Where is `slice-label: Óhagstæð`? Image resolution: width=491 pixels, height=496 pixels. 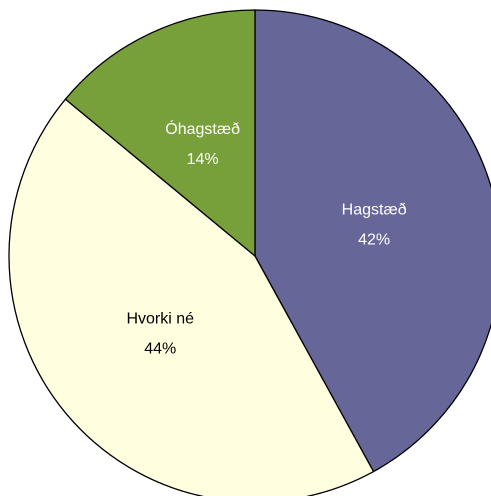 slice-label: Óhagstæð is located at coordinates (202, 128).